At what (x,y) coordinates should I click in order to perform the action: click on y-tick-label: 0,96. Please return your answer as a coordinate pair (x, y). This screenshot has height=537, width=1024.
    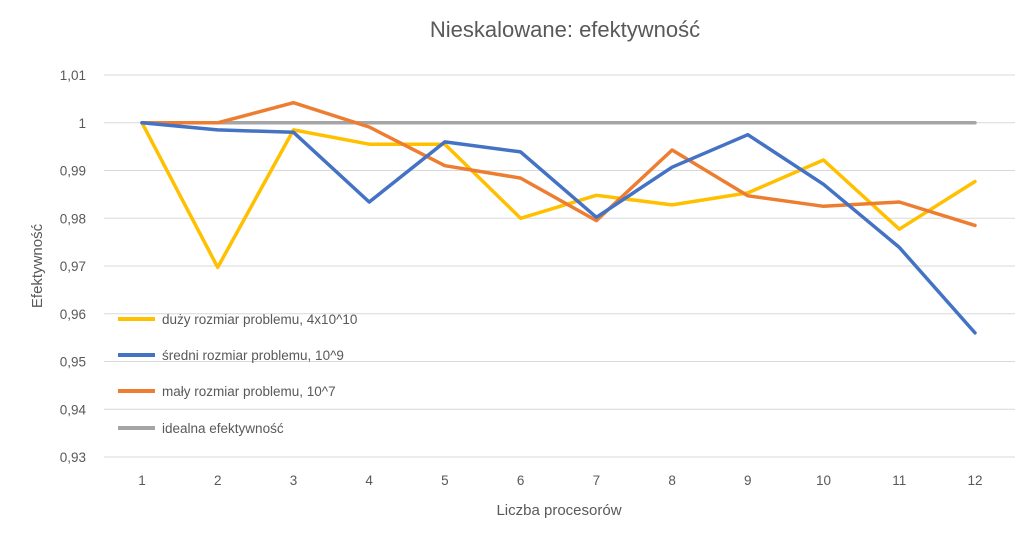
    Looking at the image, I should click on (73, 314).